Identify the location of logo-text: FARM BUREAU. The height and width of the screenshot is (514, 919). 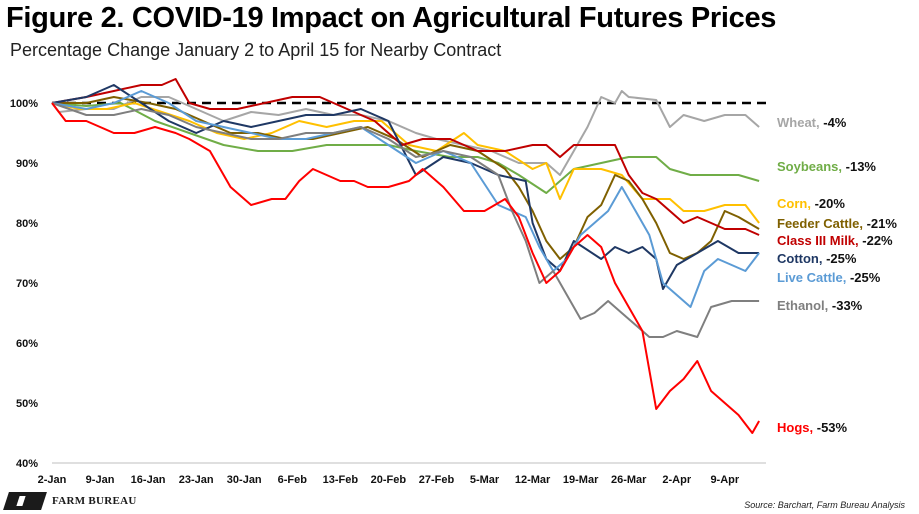
(94, 501).